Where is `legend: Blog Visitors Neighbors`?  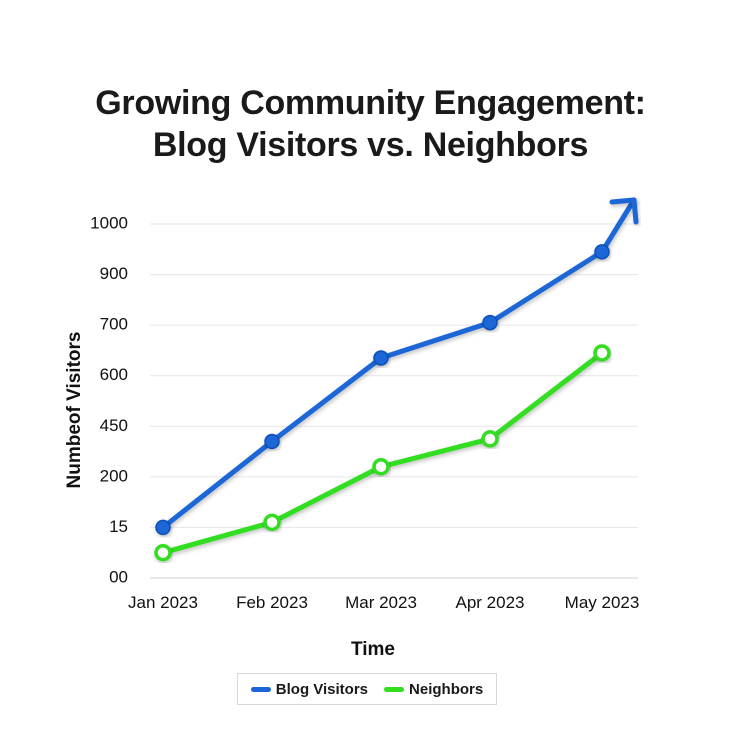
legend: Blog Visitors Neighbors is located at coordinates (367, 689).